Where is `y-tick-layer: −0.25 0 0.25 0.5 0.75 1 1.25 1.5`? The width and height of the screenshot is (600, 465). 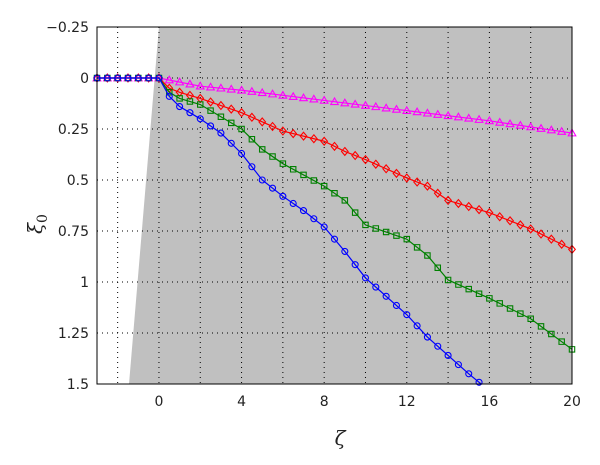 y-tick-layer: −0.25 0 0.25 0.5 0.75 1 1.25 1.5 is located at coordinates (67, 206).